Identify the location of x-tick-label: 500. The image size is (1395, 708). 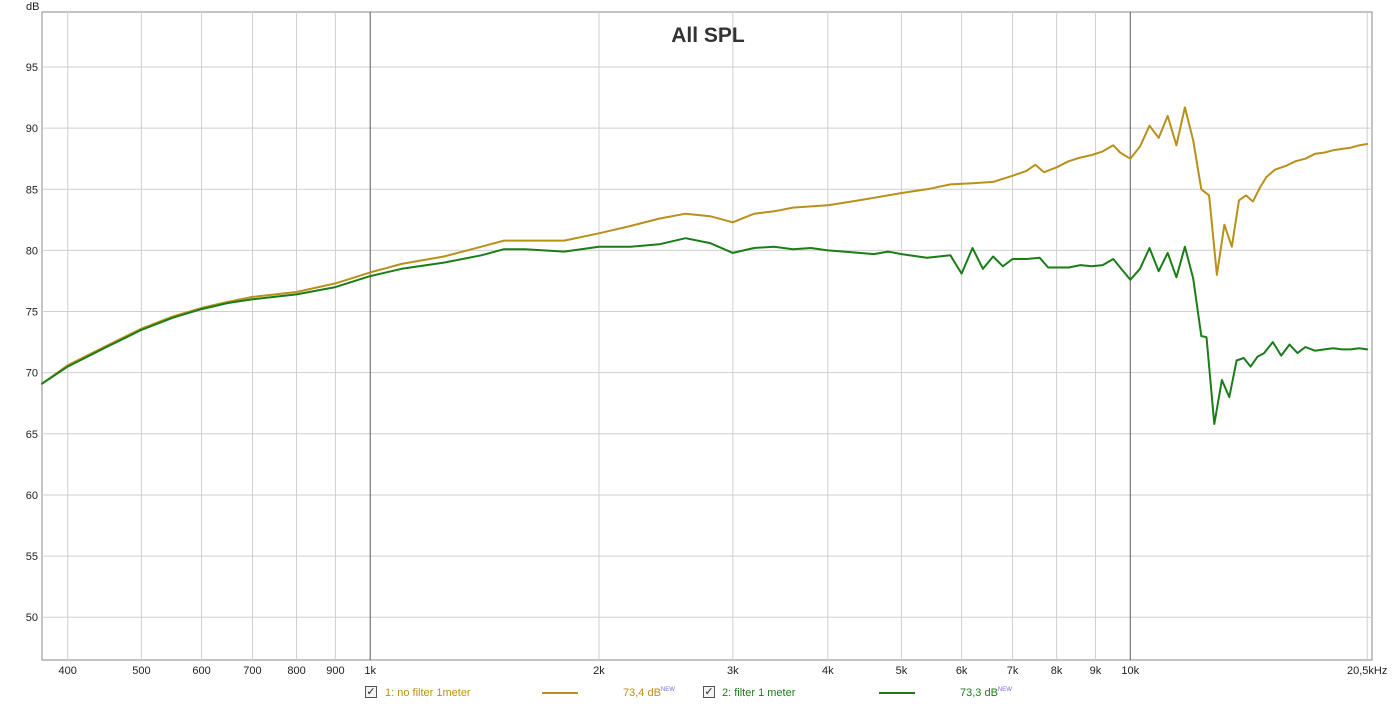
(141, 671).